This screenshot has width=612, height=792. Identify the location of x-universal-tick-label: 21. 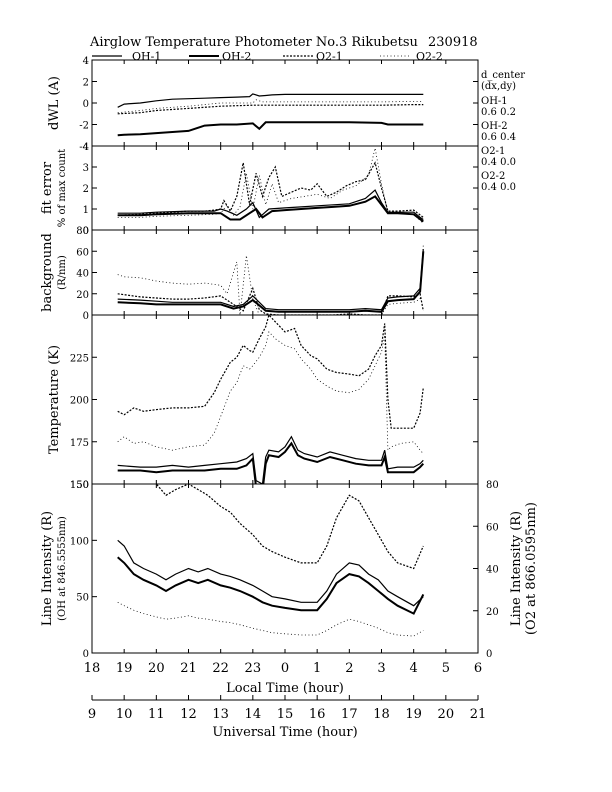
(478, 714).